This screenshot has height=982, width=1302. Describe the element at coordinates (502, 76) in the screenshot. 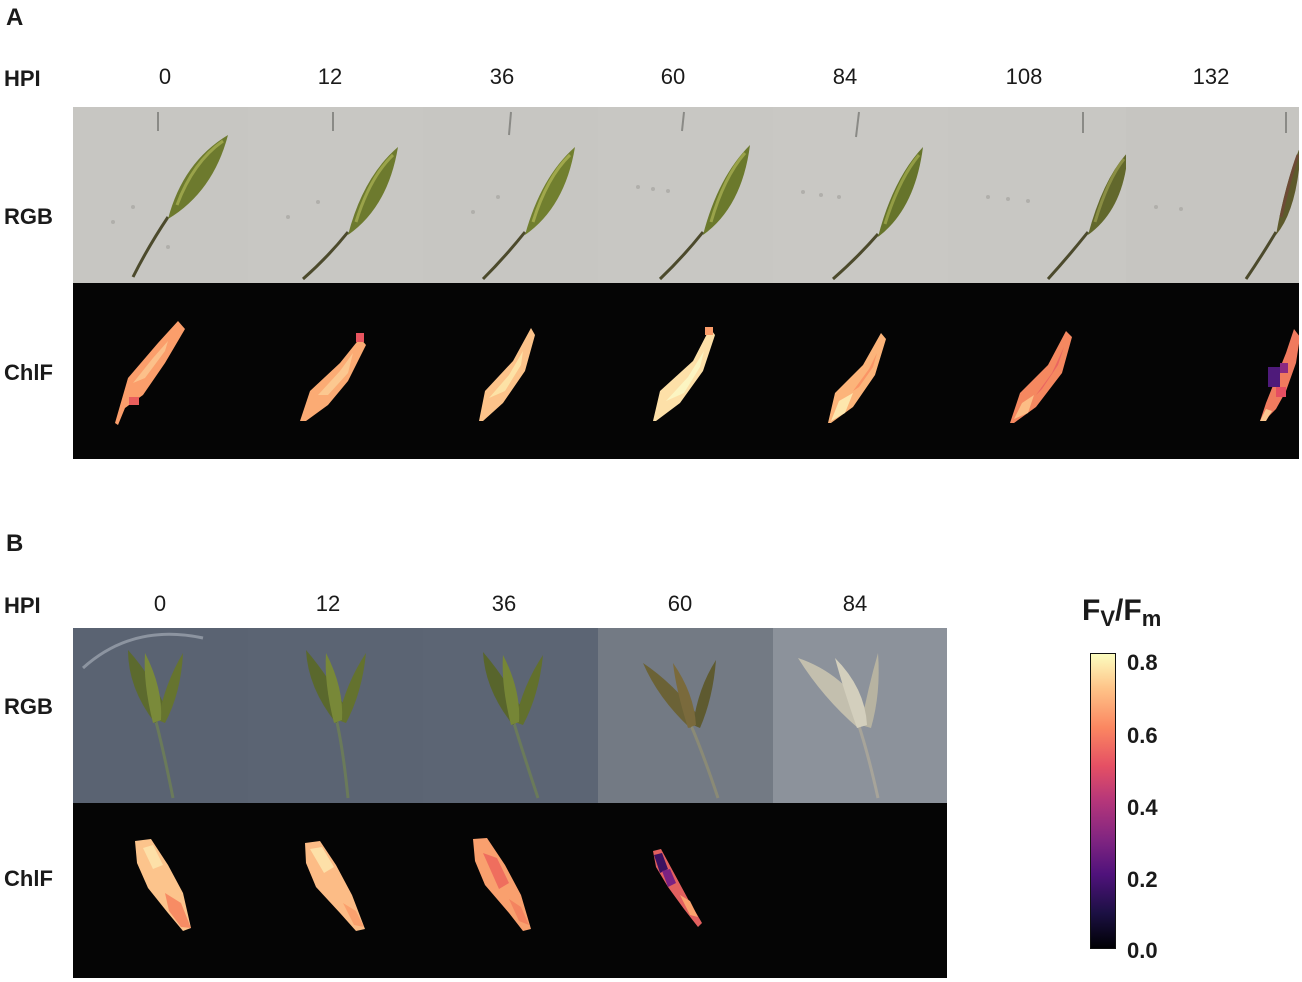

I see `panel-a-hpi-36: 36` at that location.